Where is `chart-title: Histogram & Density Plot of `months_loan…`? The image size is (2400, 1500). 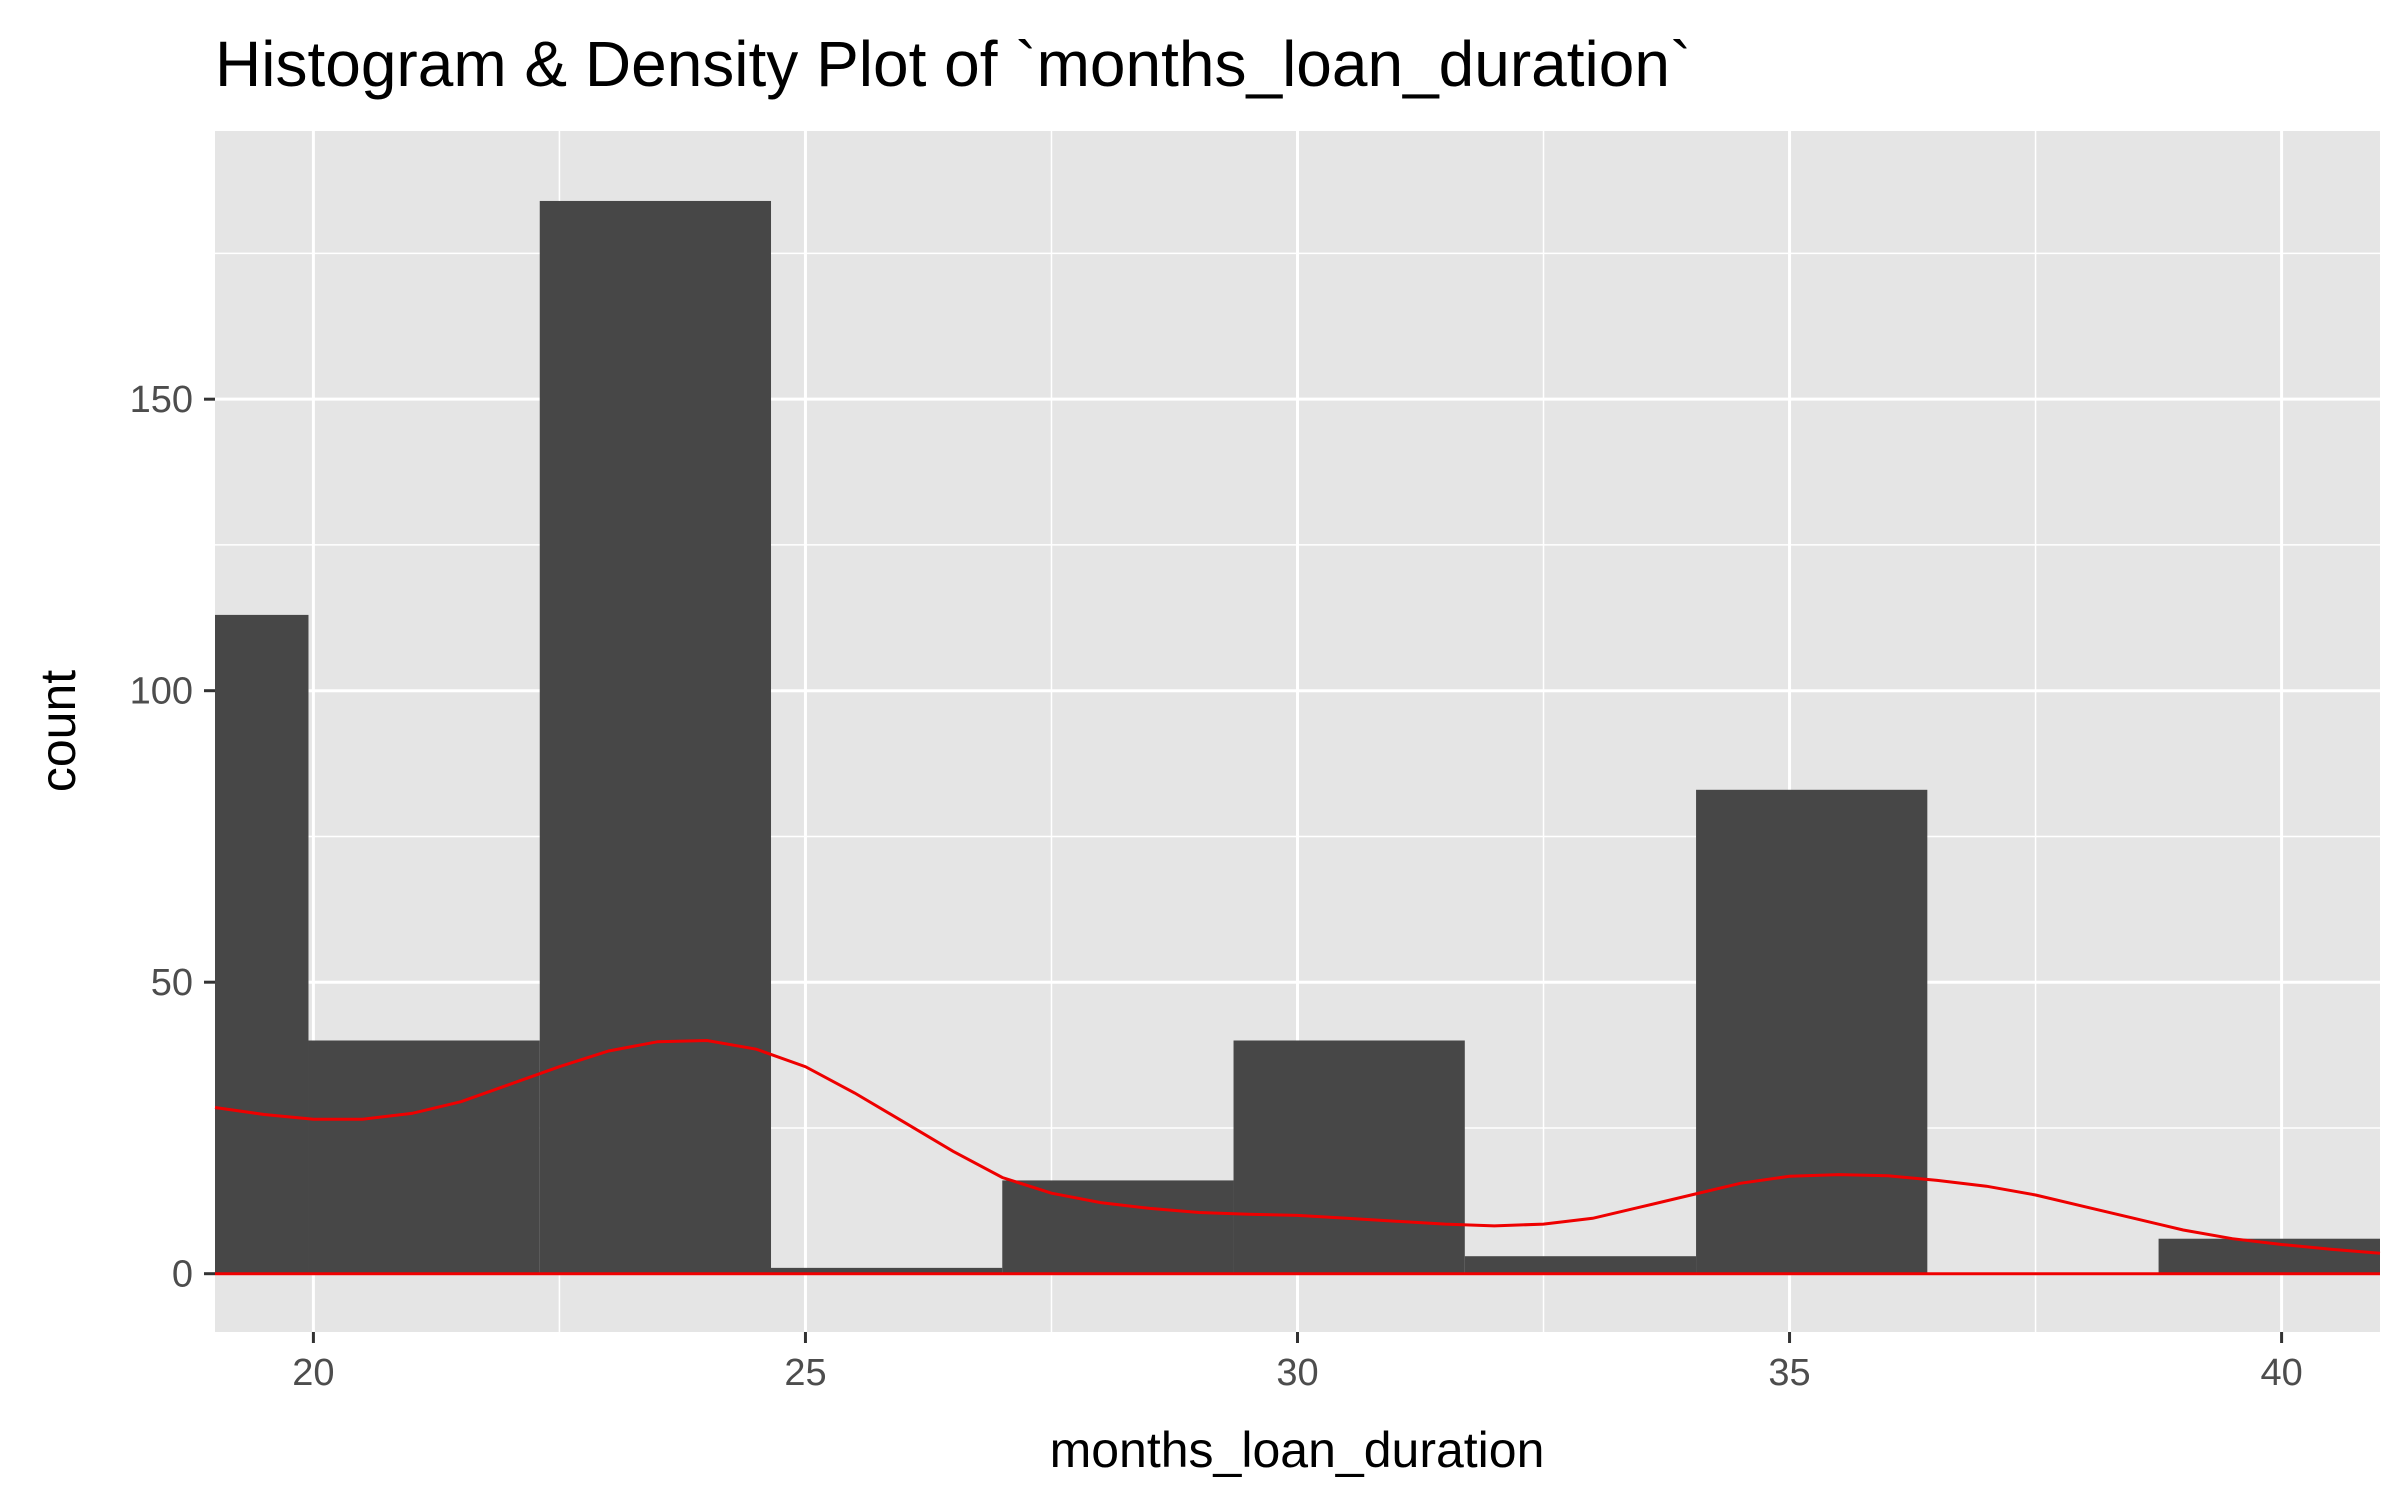 chart-title: Histogram & Density Plot of `months_loan… is located at coordinates (953, 64).